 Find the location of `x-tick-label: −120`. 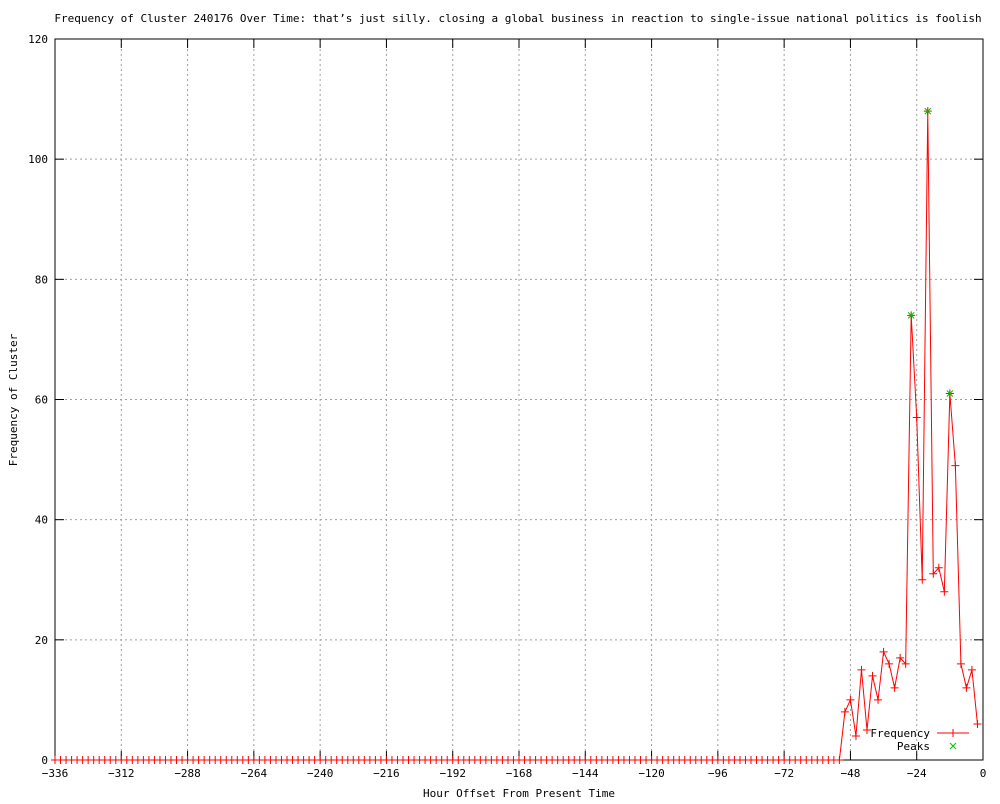

x-tick-label: −120 is located at coordinates (651, 773).